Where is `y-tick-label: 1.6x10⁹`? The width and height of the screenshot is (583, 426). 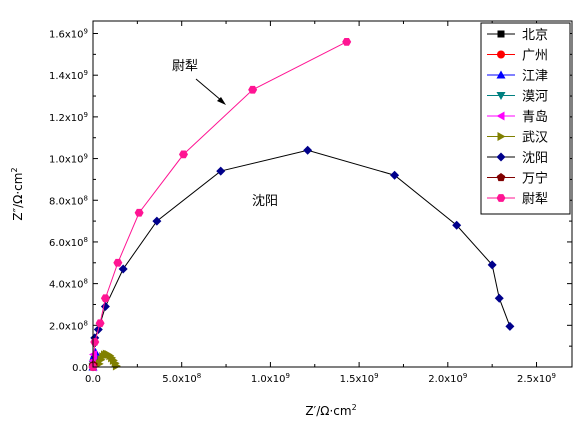 y-tick-label: 1.6x10⁹ is located at coordinates (68, 34).